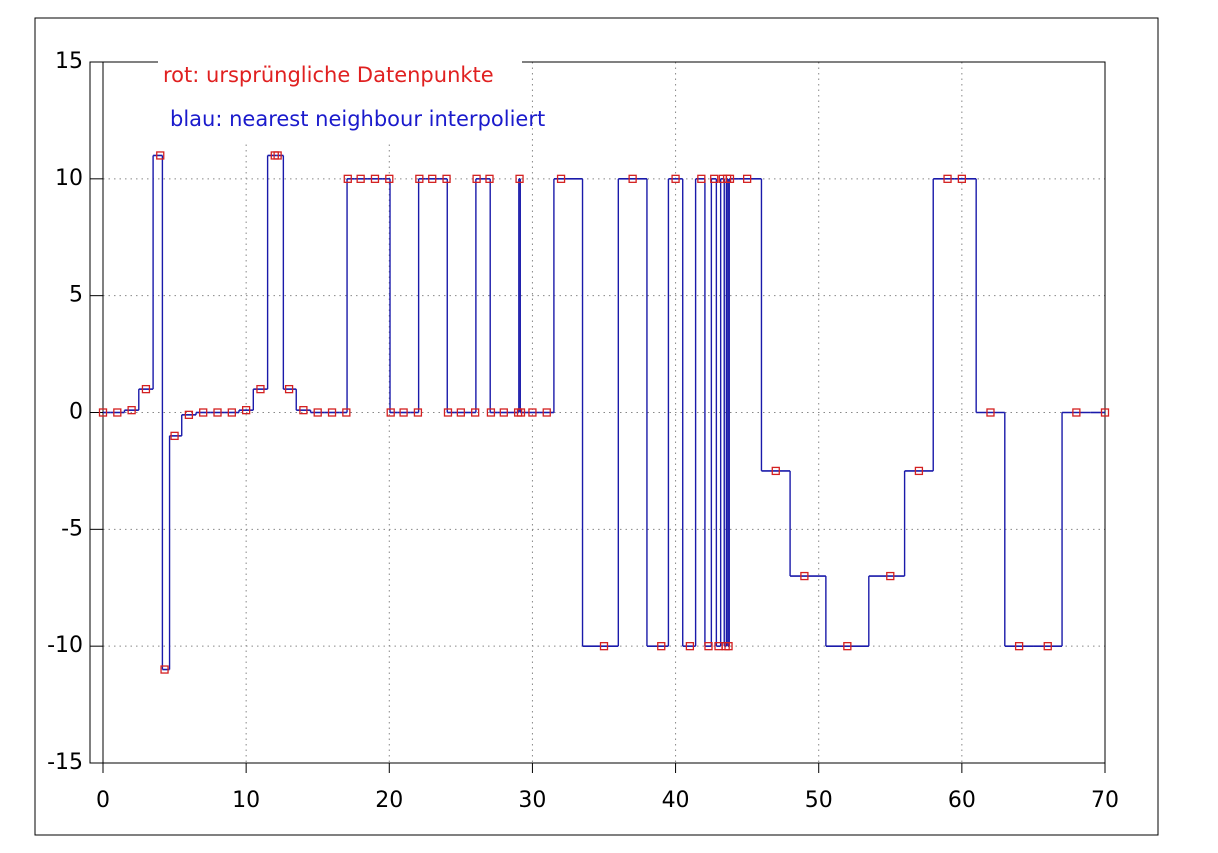 This screenshot has height=853, width=1218. What do you see at coordinates (357, 119) in the screenshot?
I see `annotation: blau: nearest neighbour interpoliert` at bounding box center [357, 119].